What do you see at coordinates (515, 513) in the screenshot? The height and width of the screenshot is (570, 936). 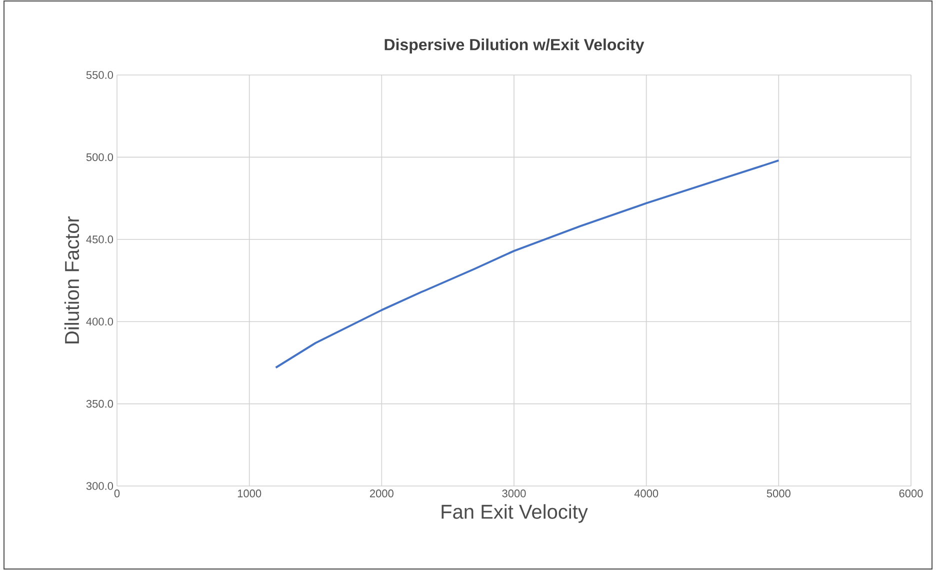 I see `x-axis-title: Fan Exit Velocity` at bounding box center [515, 513].